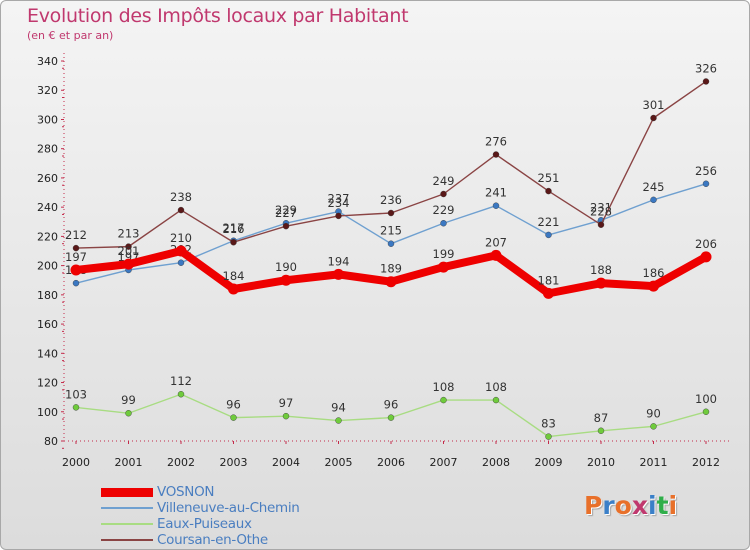 The height and width of the screenshot is (550, 750). I want to click on data-label-coursan-en-othe: 228, so click(601, 212).